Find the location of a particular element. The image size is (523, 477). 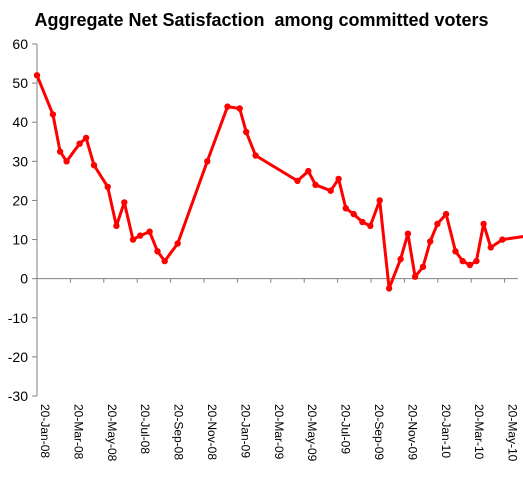

y-tick-label: -30 is located at coordinates (18, 396).